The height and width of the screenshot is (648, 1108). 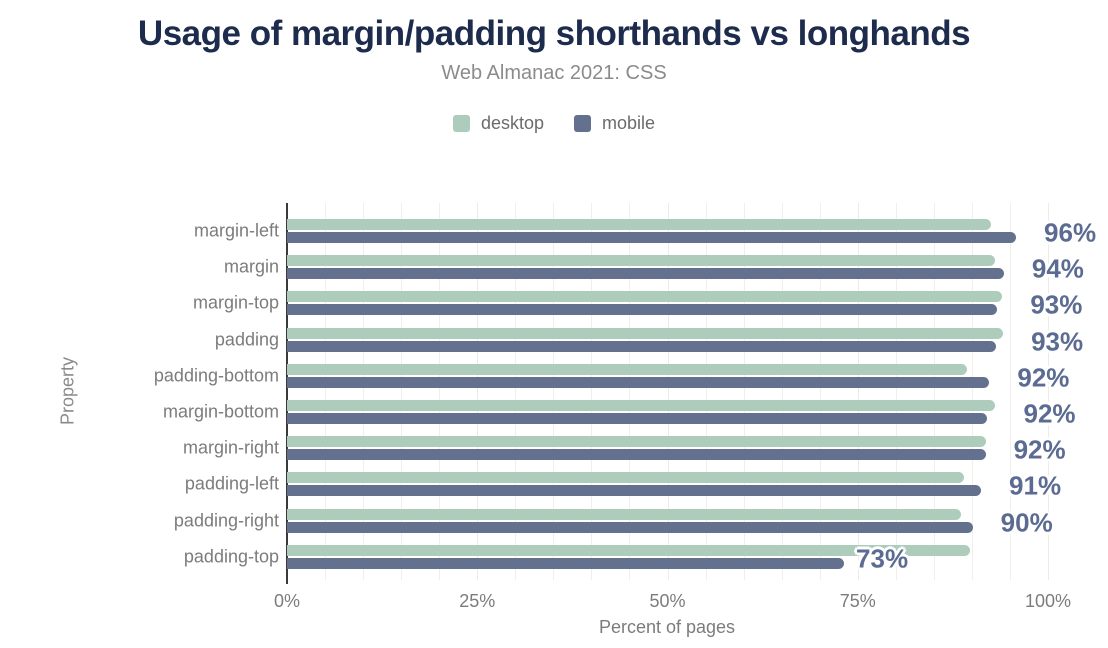 What do you see at coordinates (638, 382) in the screenshot?
I see `bar-mobile-padding-bottom` at bounding box center [638, 382].